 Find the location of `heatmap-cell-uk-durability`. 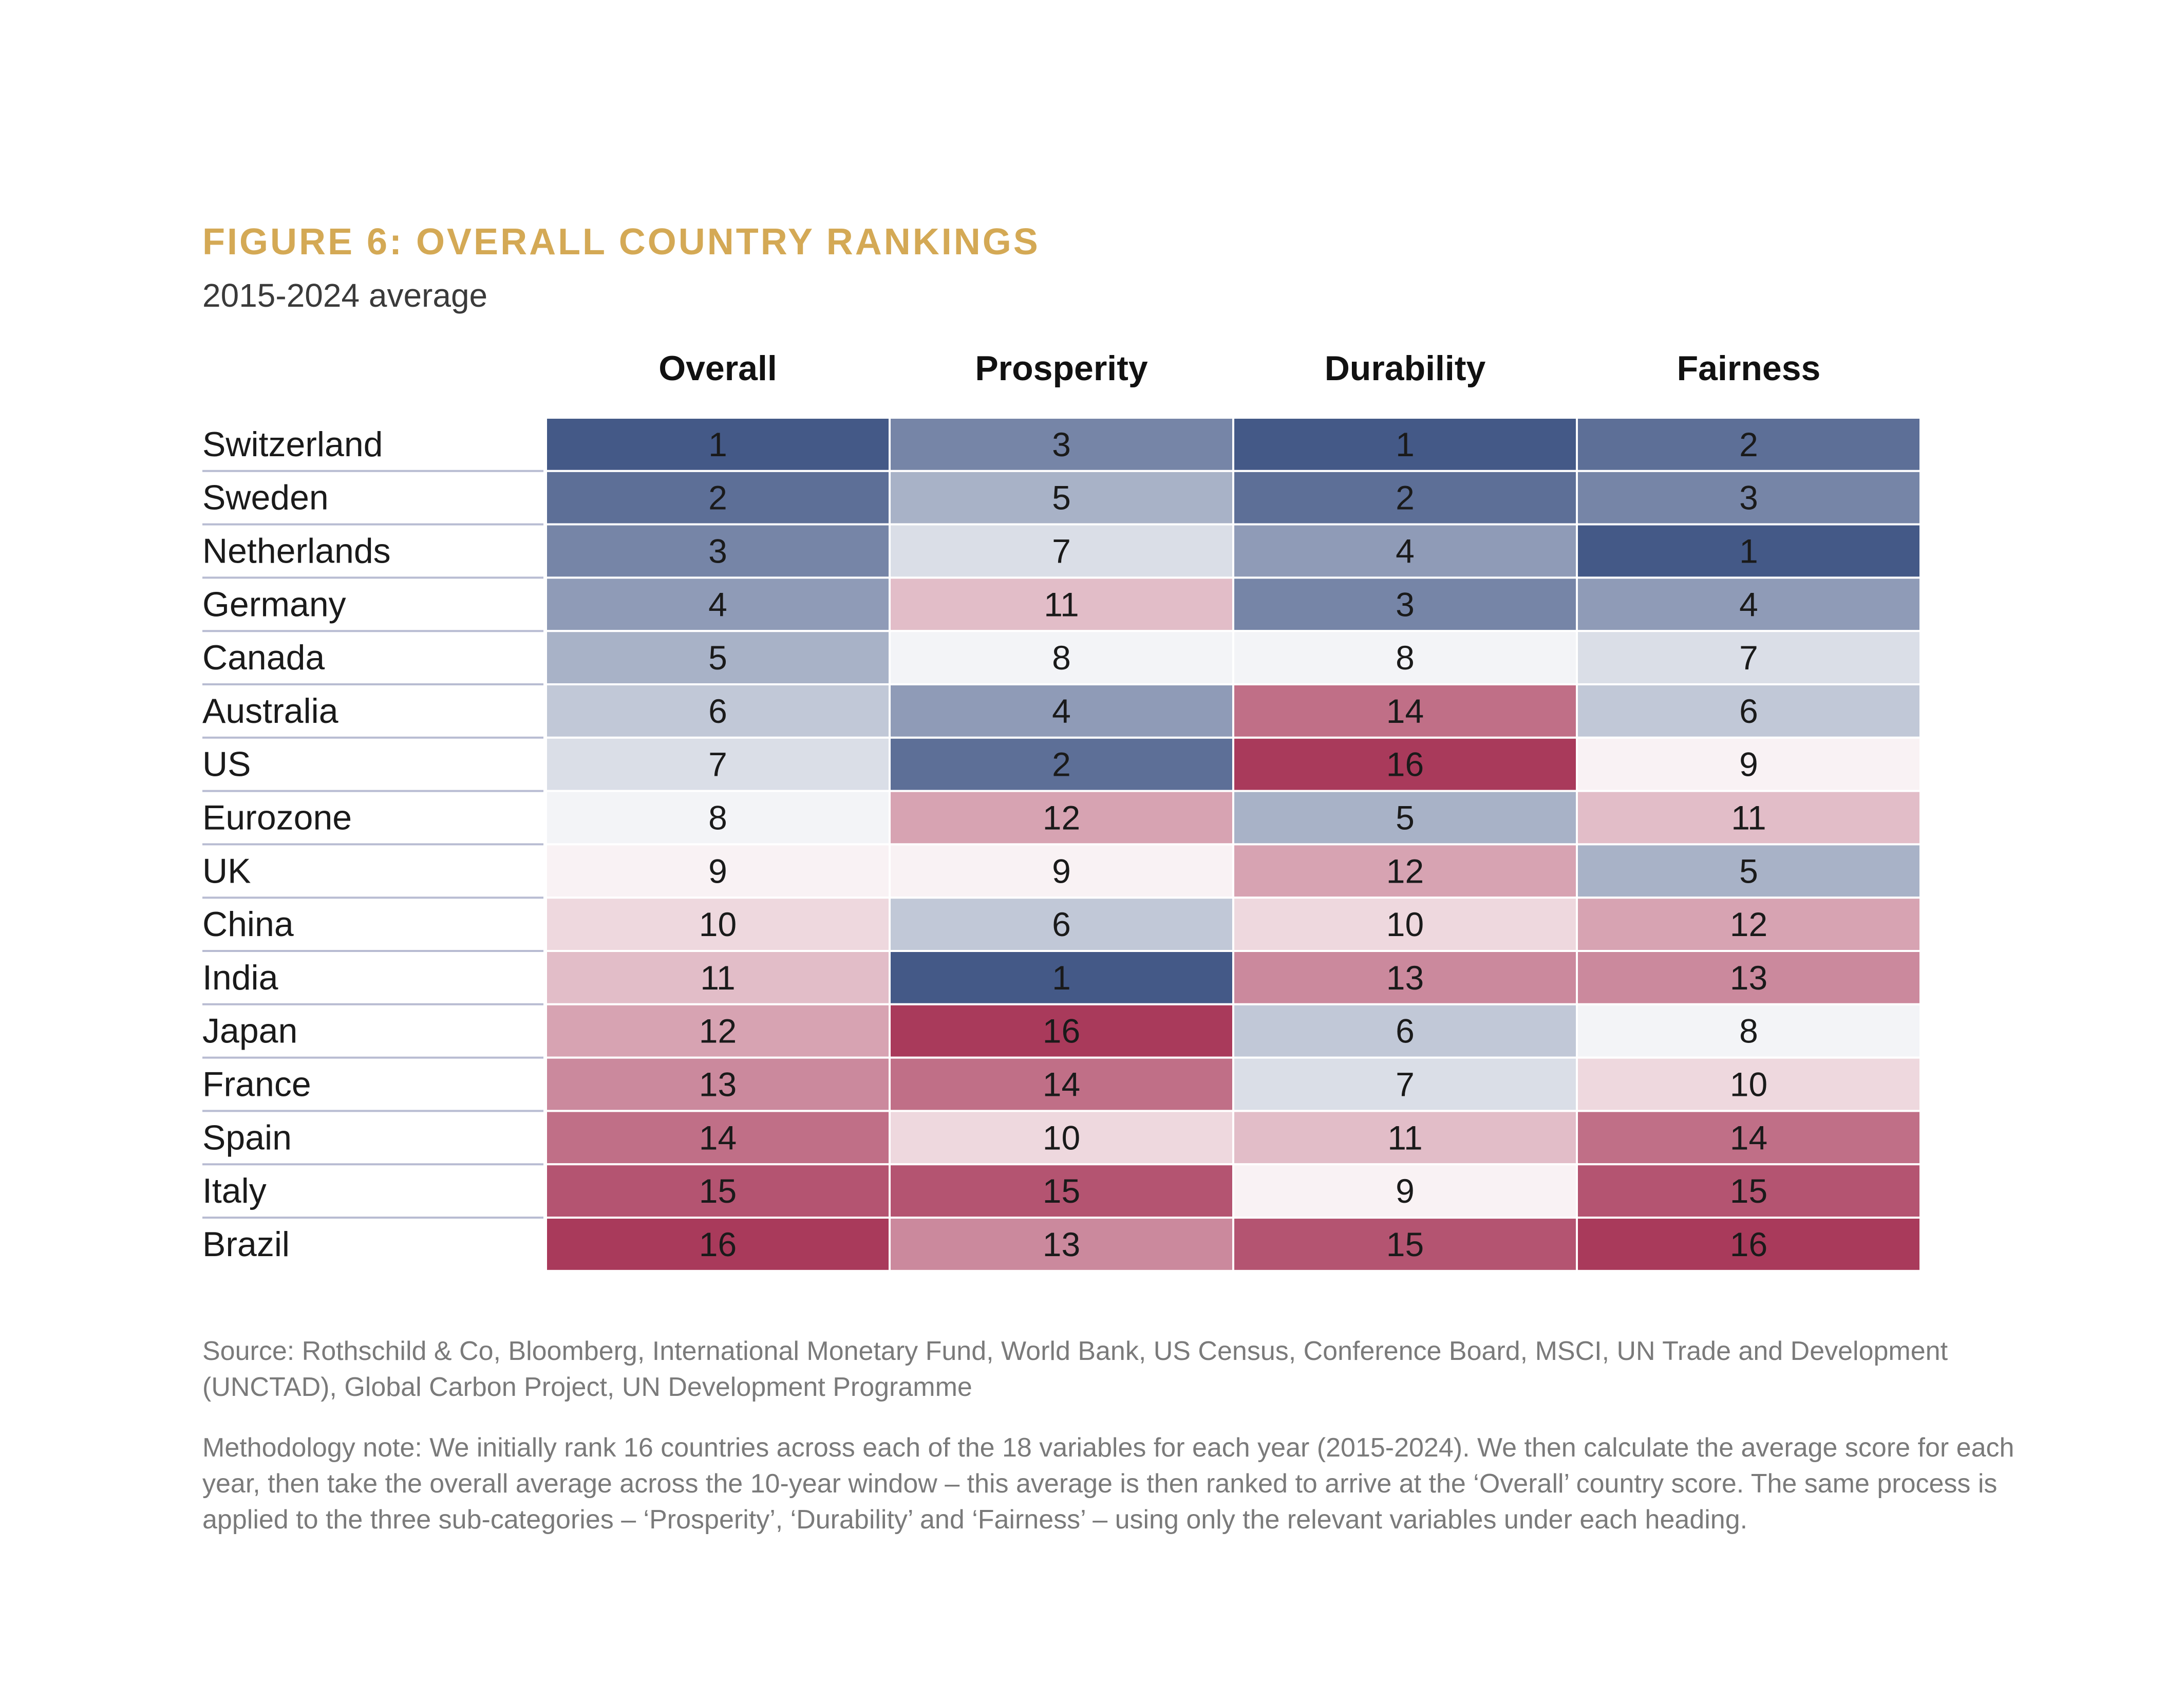

heatmap-cell-uk-durability is located at coordinates (1405, 871).